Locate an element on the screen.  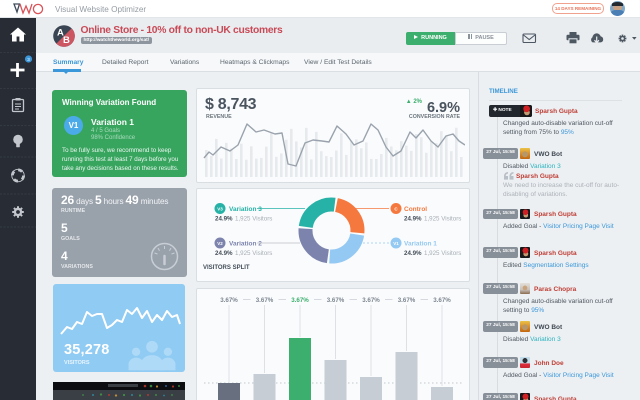
svg-text: 3 is located at coordinates (28, 59).